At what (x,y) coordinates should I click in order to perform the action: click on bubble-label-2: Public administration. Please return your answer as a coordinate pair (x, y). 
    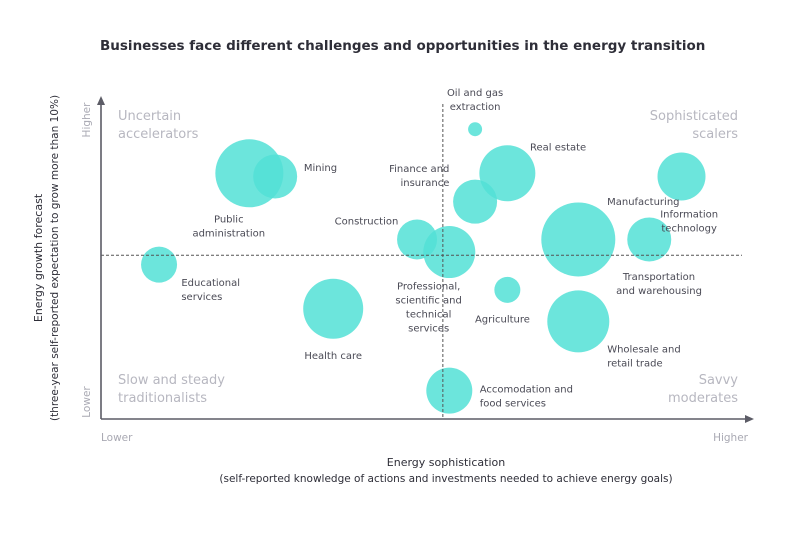
    Looking at the image, I should click on (228, 226).